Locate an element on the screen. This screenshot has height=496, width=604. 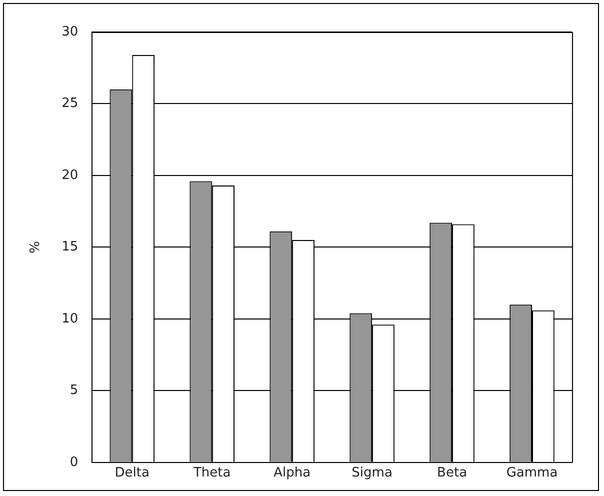
y-tick-label: 10 is located at coordinates (70, 318).